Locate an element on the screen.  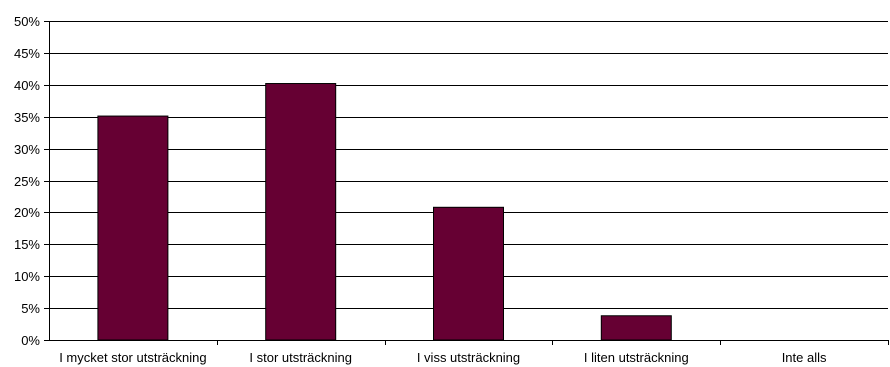
y-tick-label: 5% is located at coordinates (30, 308).